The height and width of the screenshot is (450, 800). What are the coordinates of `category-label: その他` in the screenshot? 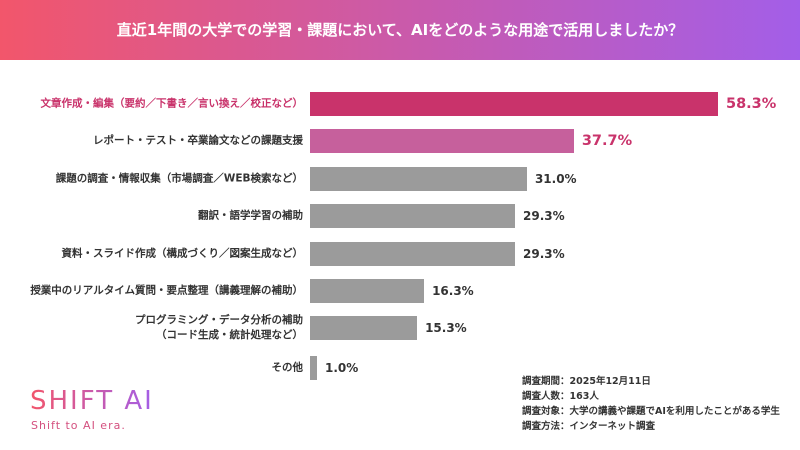 It's located at (287, 367).